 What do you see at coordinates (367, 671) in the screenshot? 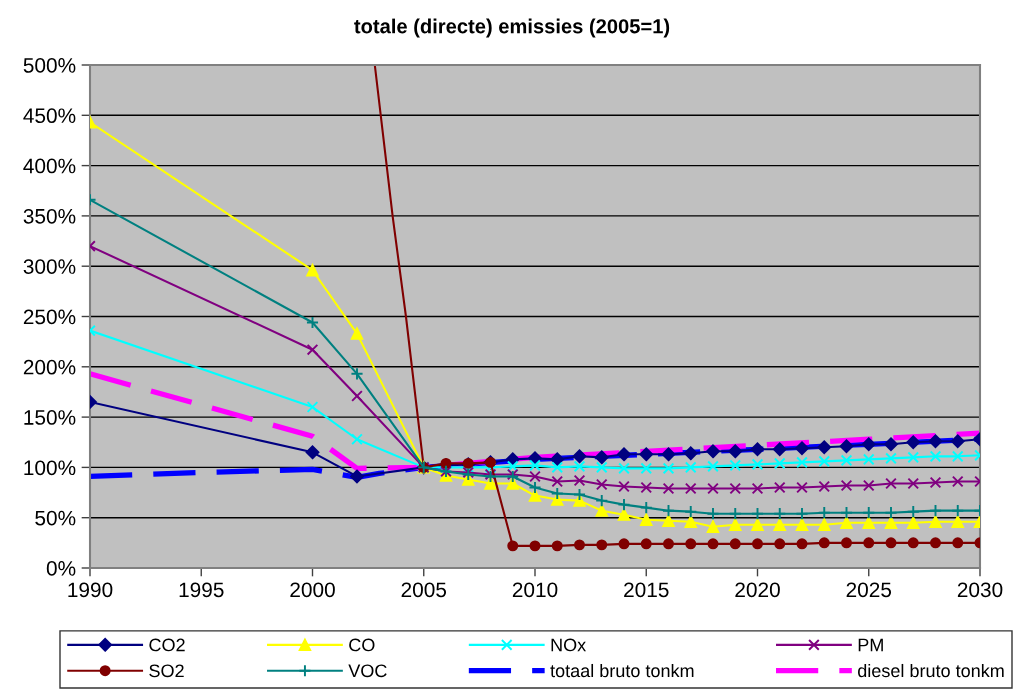
I see `legend-label: VOC` at bounding box center [367, 671].